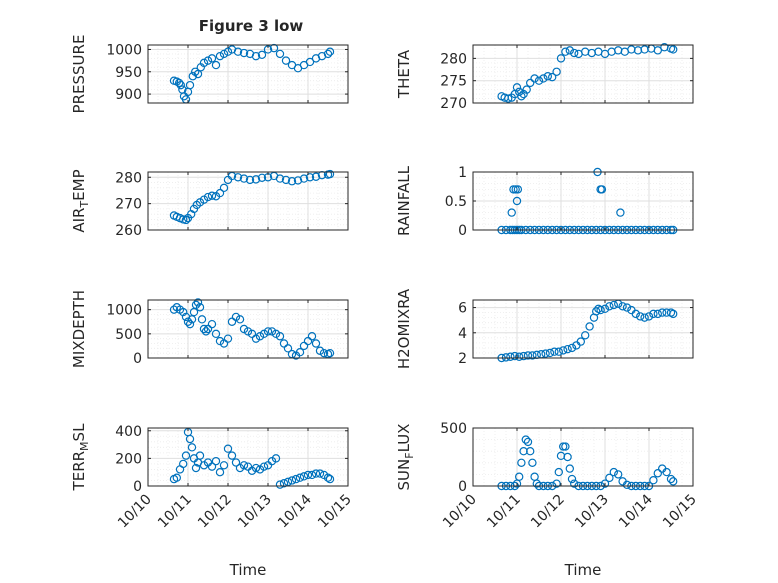  Describe the element at coordinates (544, 328) in the screenshot. I see `subplot: 2 4 6 H2OMIXRA` at that location.